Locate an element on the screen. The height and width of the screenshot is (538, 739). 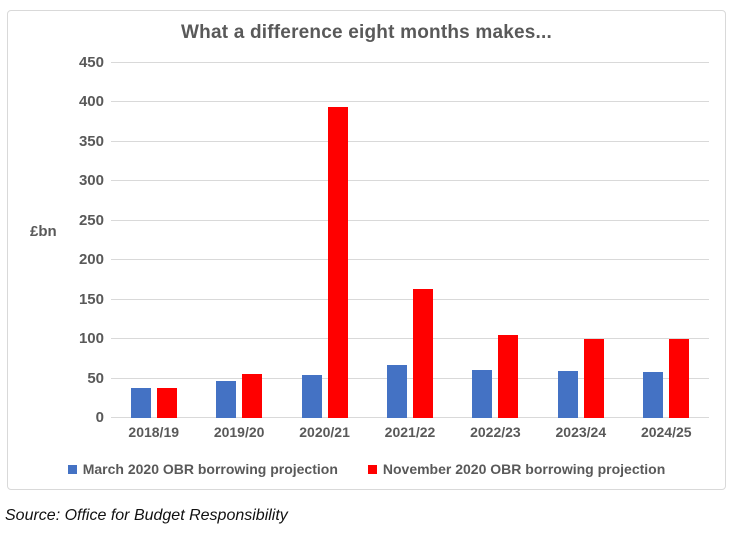
y-tick-label-150: 150 is located at coordinates (91, 299).